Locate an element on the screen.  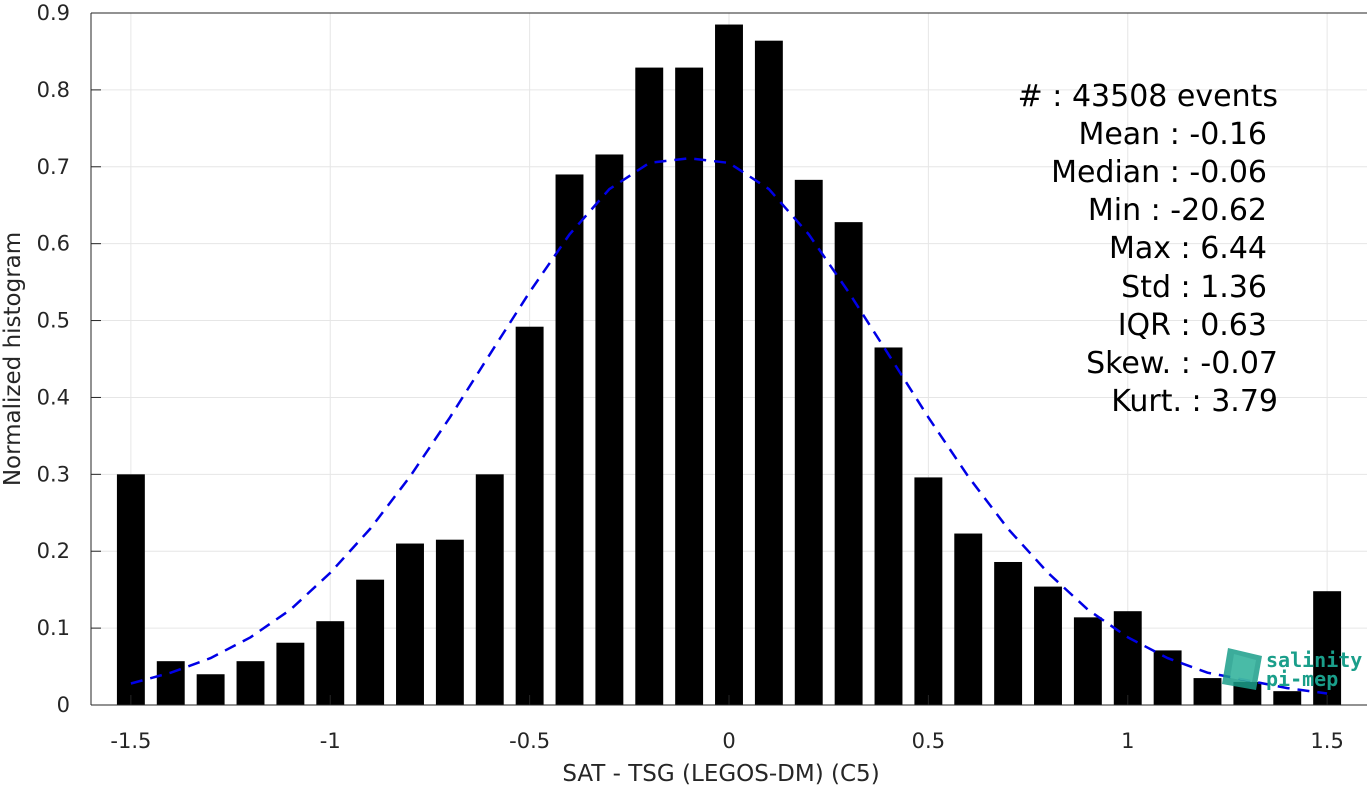
y-axis-title: Normalized histogram is located at coordinates (13, 359).